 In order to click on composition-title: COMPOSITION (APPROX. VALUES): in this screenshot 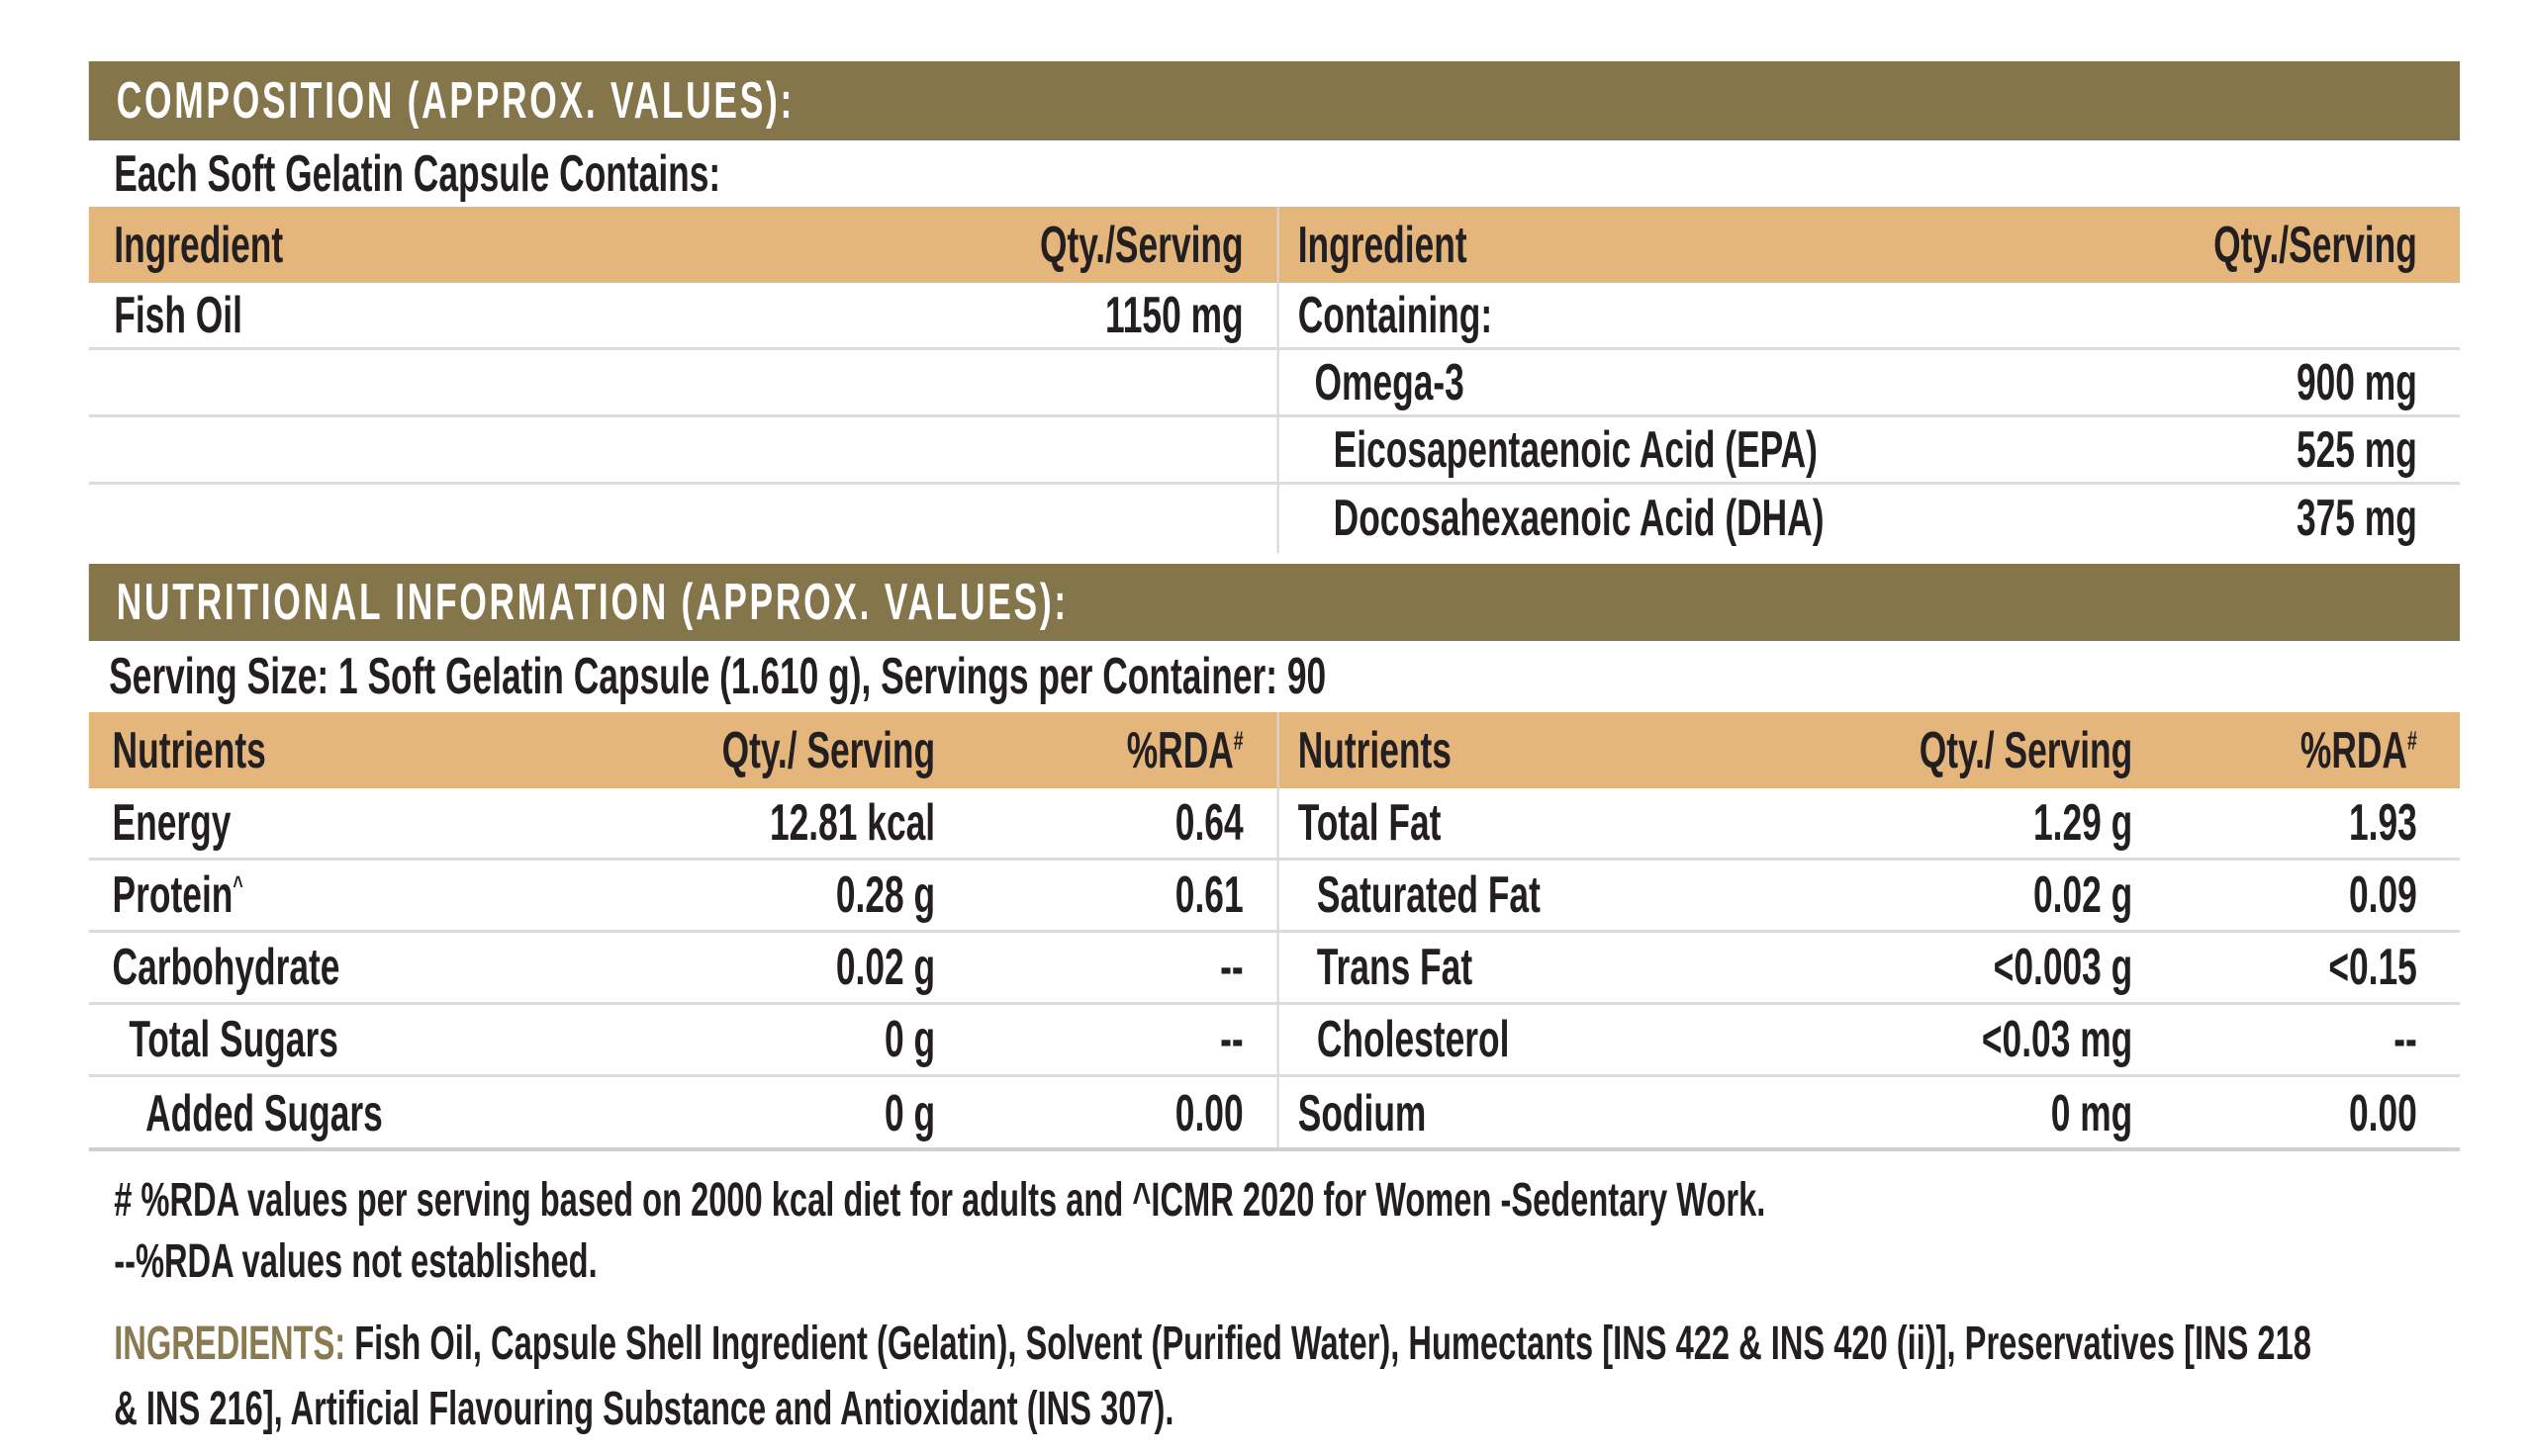, I will do `click(1274, 100)`.